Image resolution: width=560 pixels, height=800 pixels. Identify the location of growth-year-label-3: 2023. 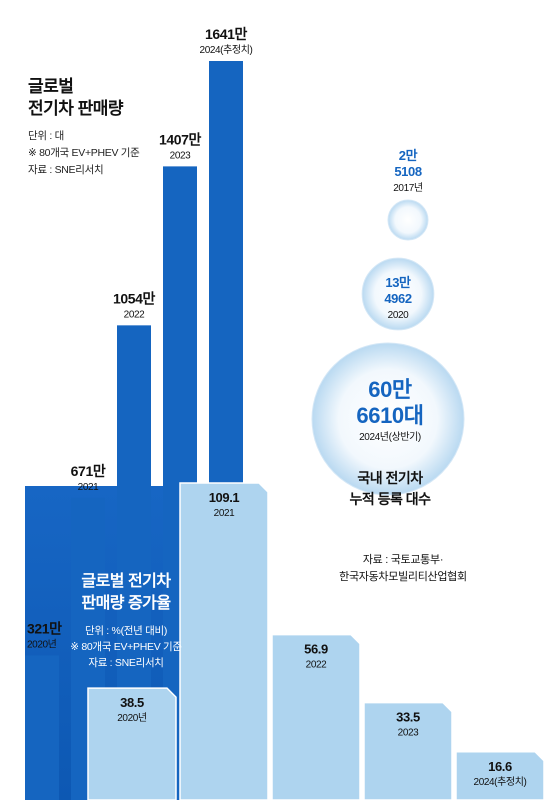
(408, 733).